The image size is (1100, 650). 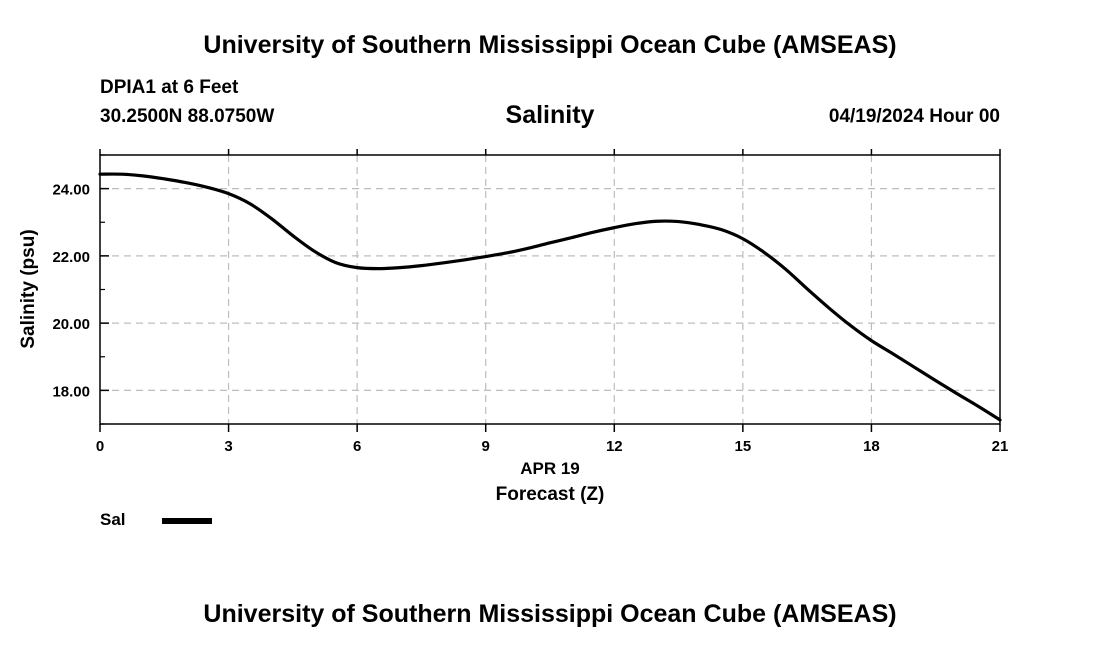 I want to click on x-axis-label: Forecast (Z), so click(x=550, y=494).